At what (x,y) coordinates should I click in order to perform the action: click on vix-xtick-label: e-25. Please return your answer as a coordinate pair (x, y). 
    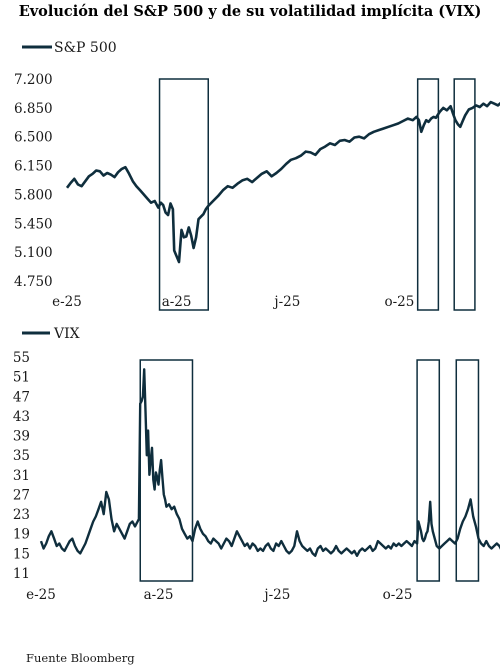
    Looking at the image, I should click on (41, 595).